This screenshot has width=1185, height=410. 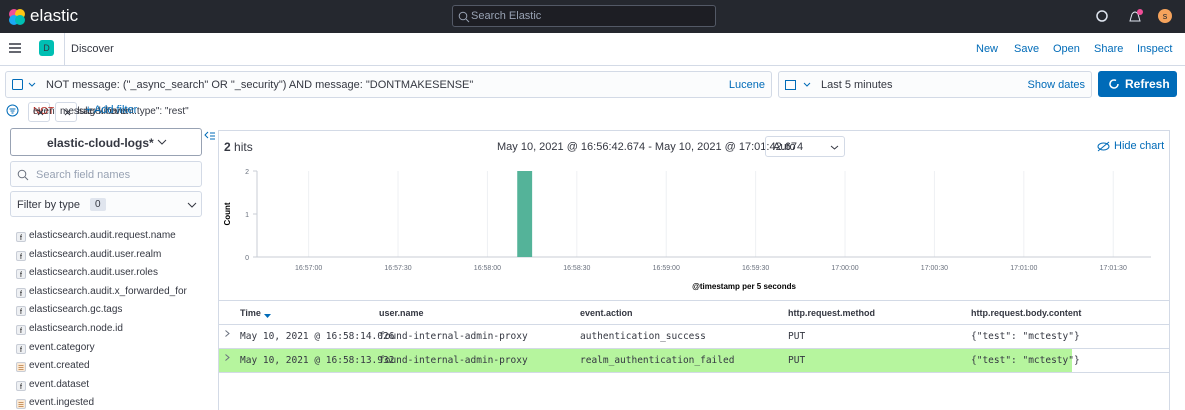 I want to click on field-name: elasticsearch.audit.user.realm, so click(x=95, y=254).